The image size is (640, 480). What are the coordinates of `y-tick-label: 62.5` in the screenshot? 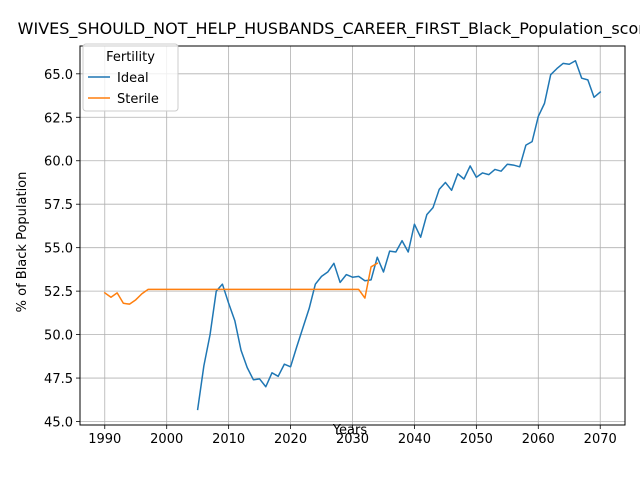 It's located at (58, 118).